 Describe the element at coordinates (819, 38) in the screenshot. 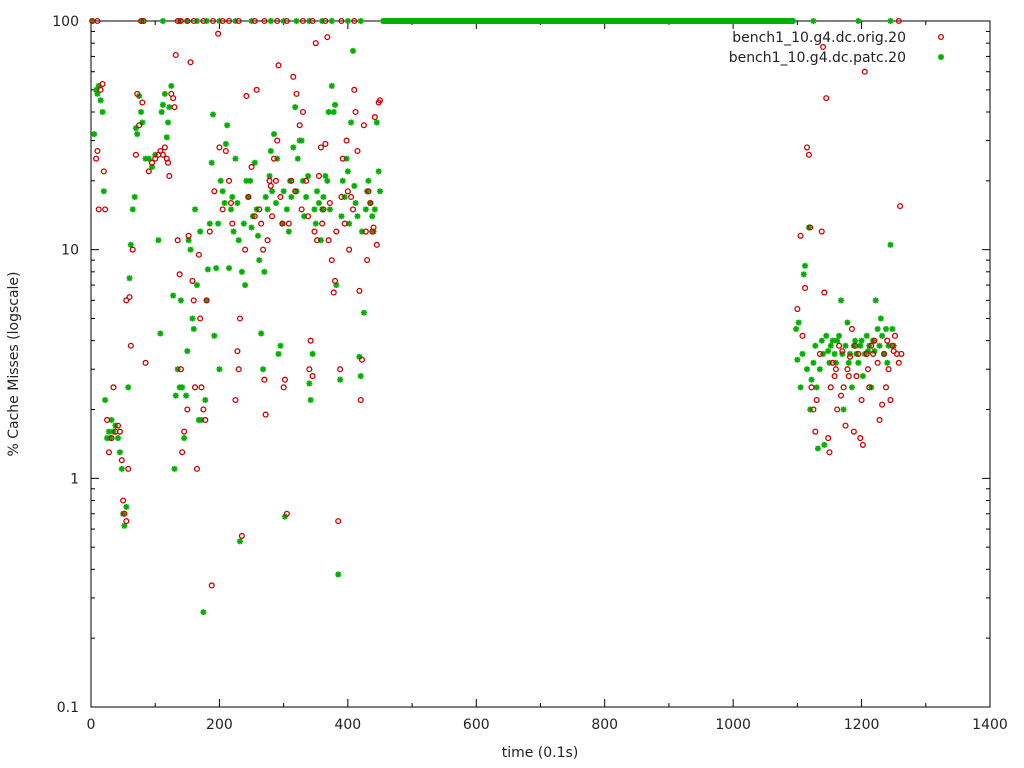

I see `legend-label-orig: bench1_10.g4.dc.orig.20` at that location.